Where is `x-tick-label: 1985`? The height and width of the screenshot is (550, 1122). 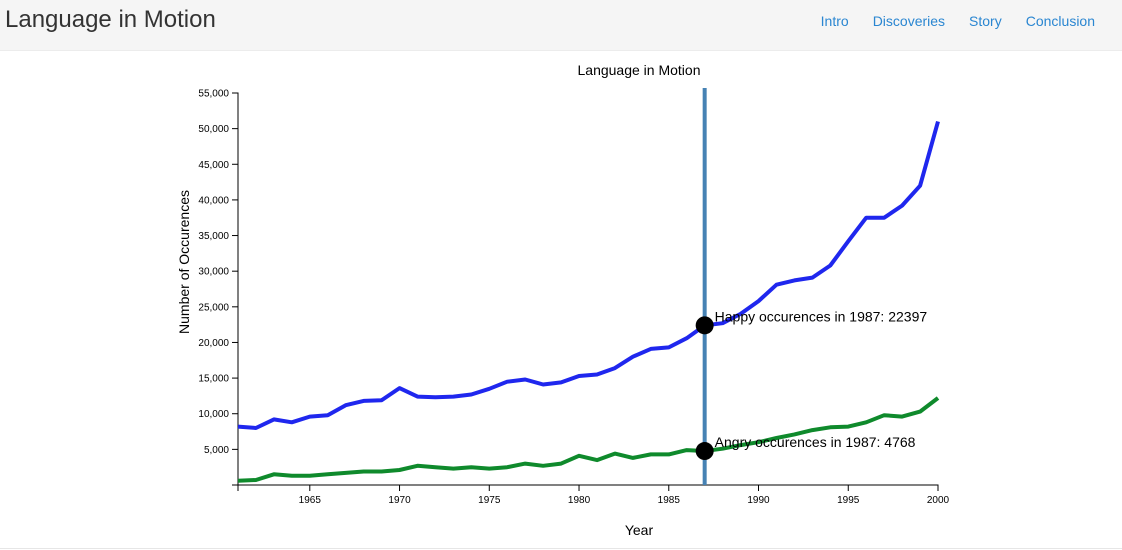
x-tick-label: 1985 is located at coordinates (669, 500).